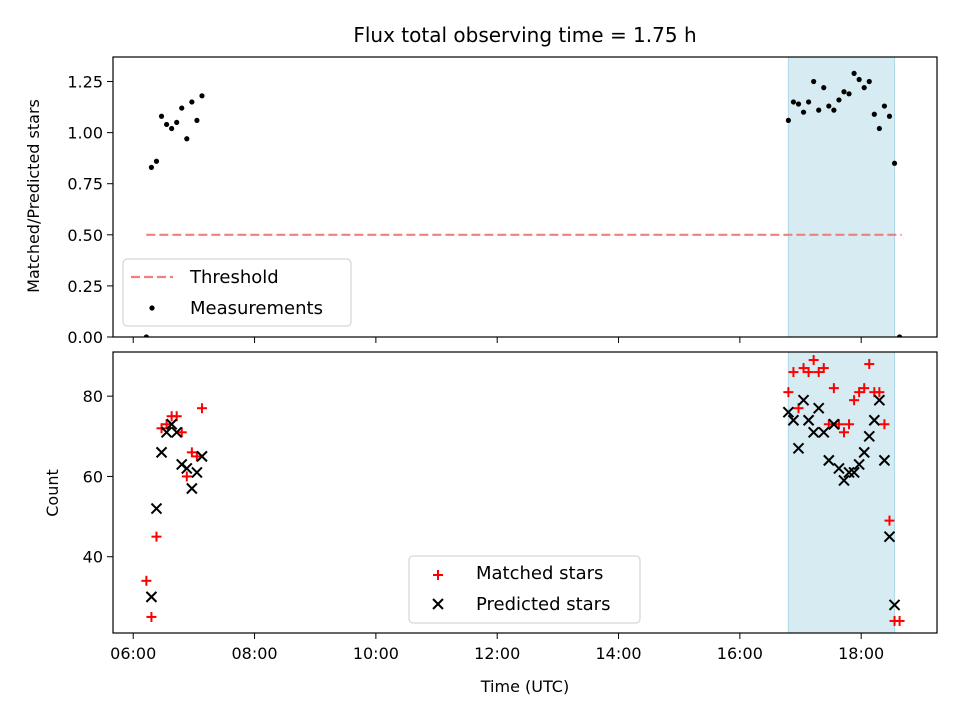  What do you see at coordinates (618, 653) in the screenshot?
I see `x-tick-label: 14:00` at bounding box center [618, 653].